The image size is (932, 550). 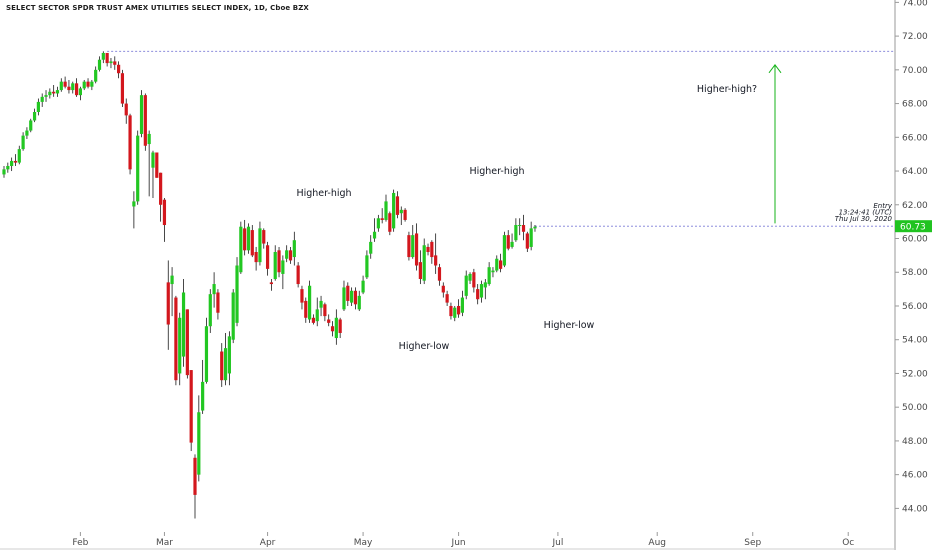 What do you see at coordinates (268, 543) in the screenshot?
I see `x-tick-label: Apr` at bounding box center [268, 543].